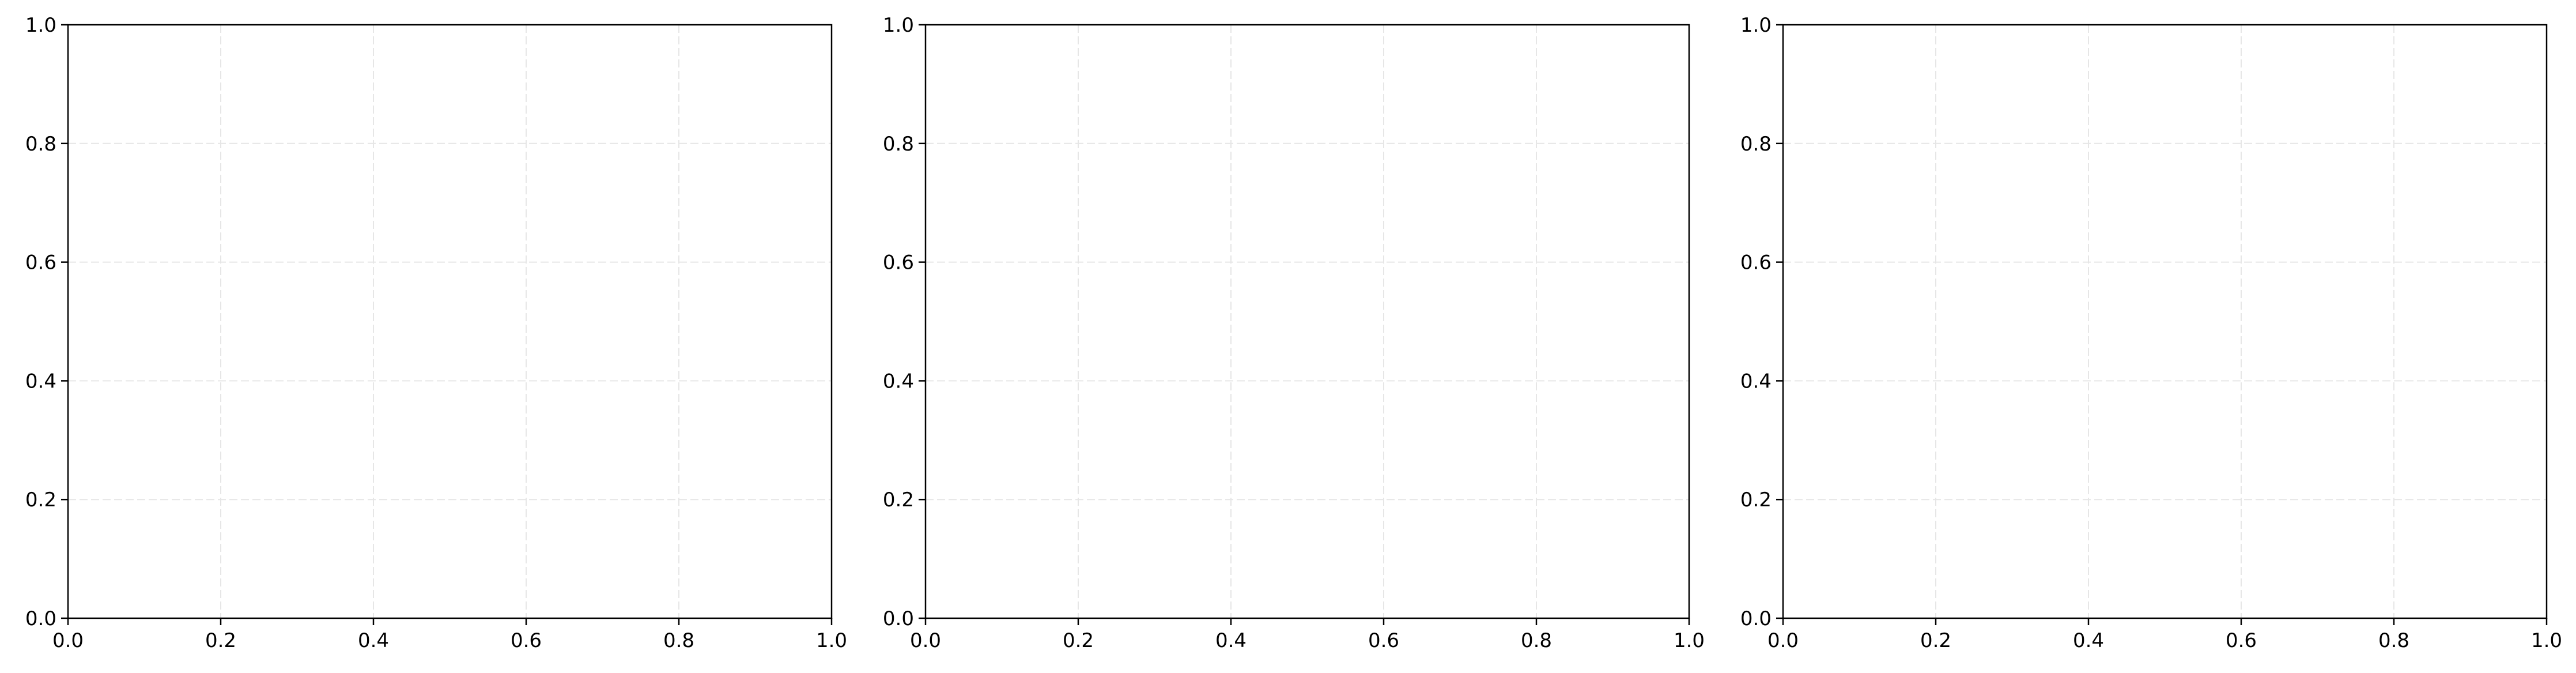  What do you see at coordinates (2546, 640) in the screenshot?
I see `x-tick-label-3-5: 1.0` at bounding box center [2546, 640].